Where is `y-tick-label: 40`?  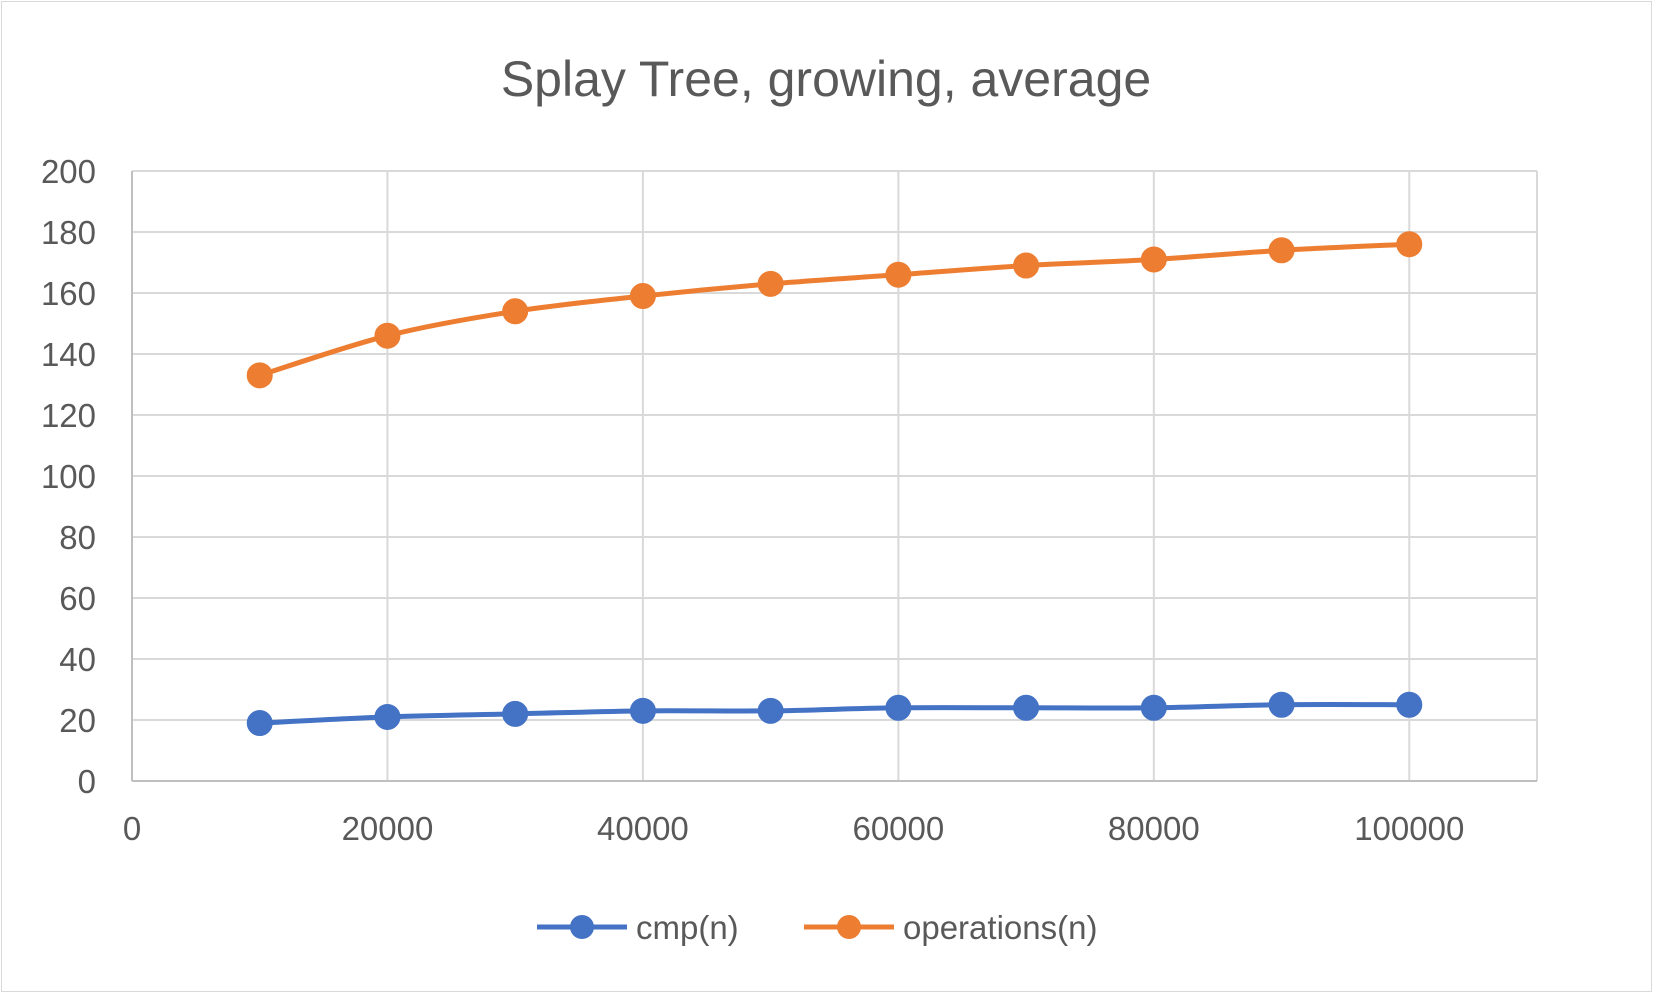 y-tick-label: 40 is located at coordinates (77, 659).